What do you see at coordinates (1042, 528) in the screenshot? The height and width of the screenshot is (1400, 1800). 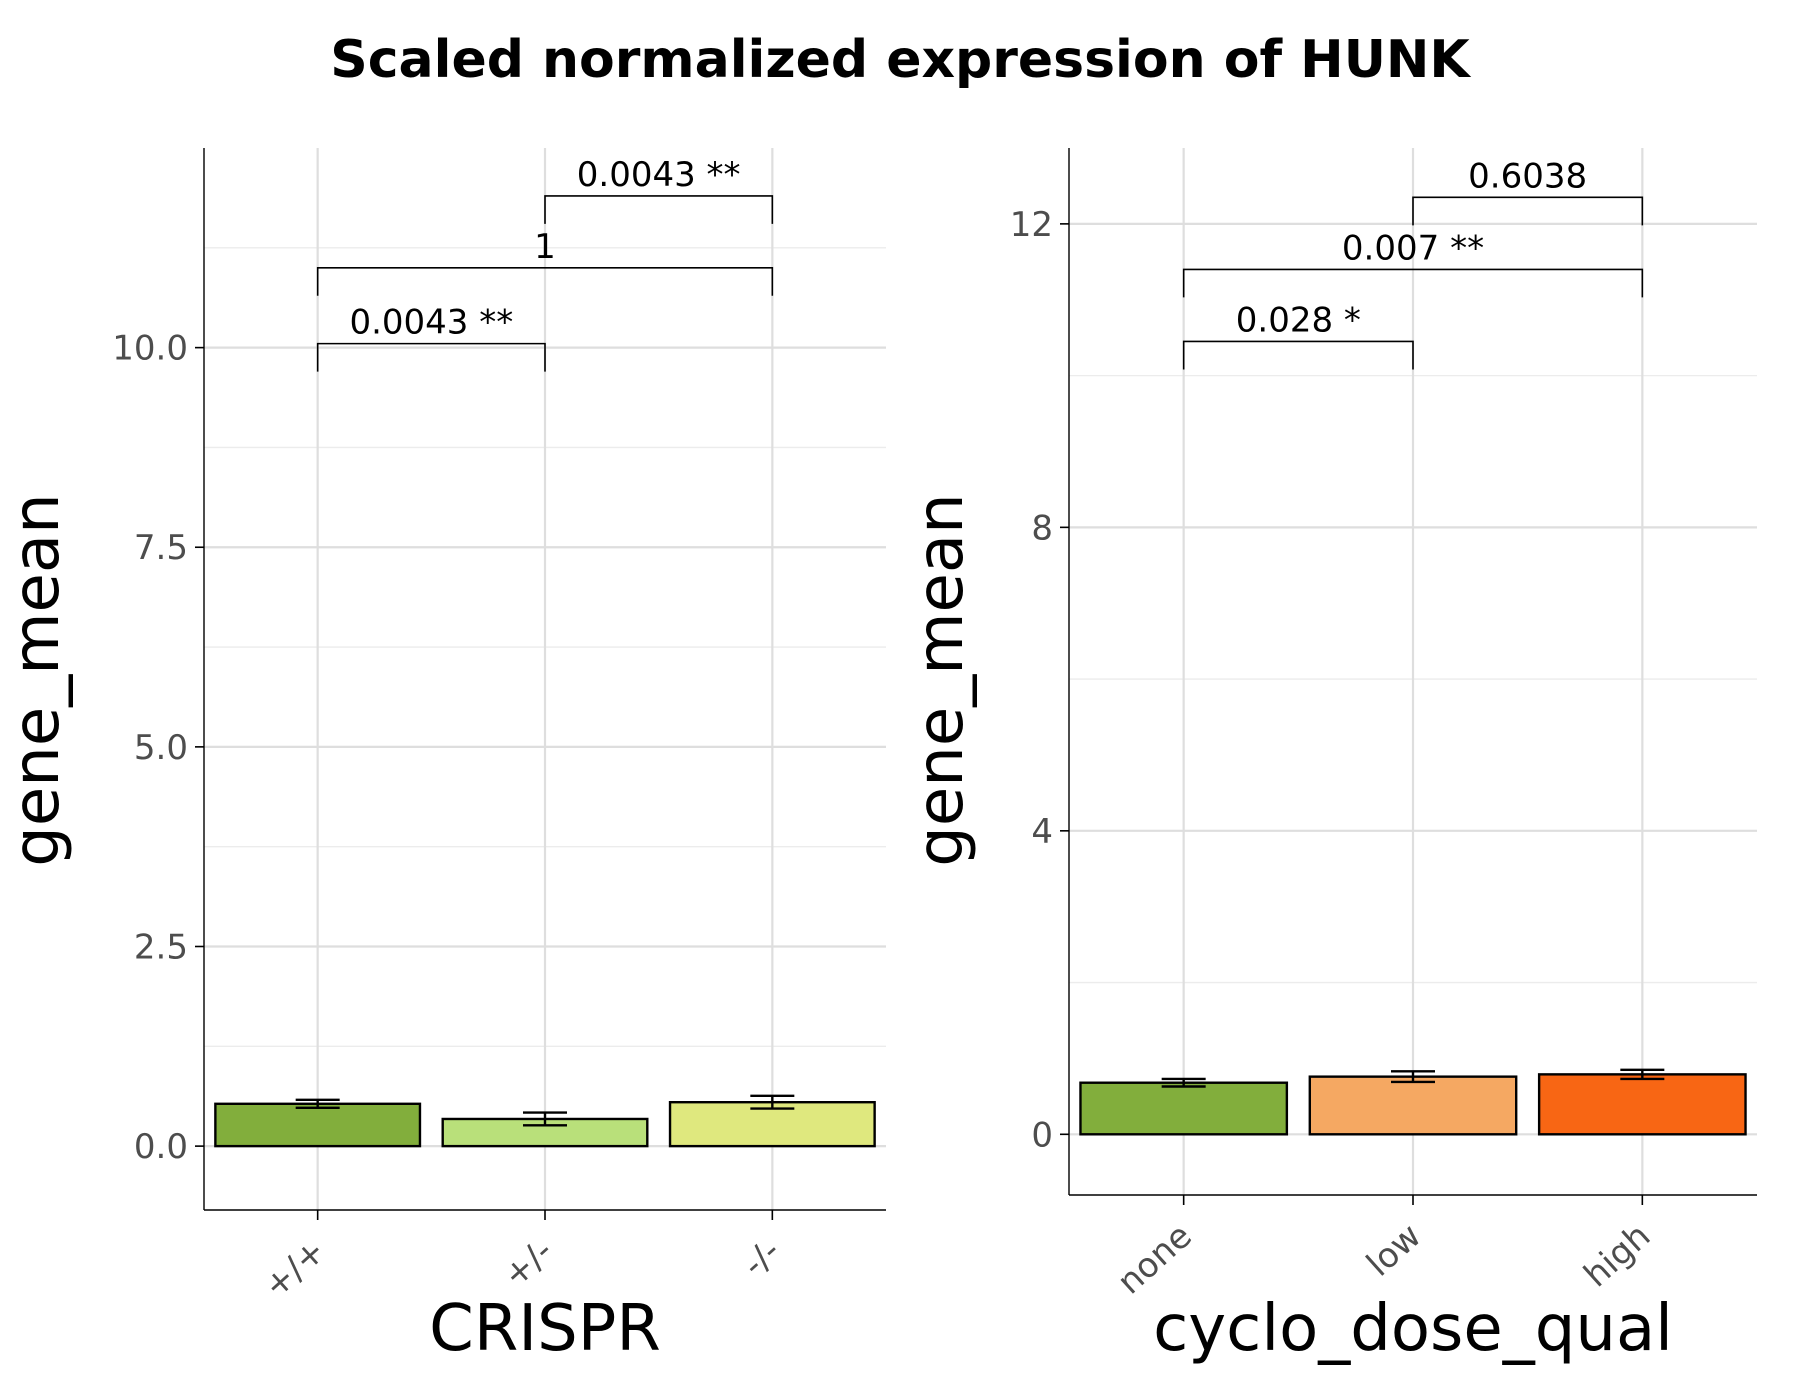 I see `y-tick-label: 8` at bounding box center [1042, 528].